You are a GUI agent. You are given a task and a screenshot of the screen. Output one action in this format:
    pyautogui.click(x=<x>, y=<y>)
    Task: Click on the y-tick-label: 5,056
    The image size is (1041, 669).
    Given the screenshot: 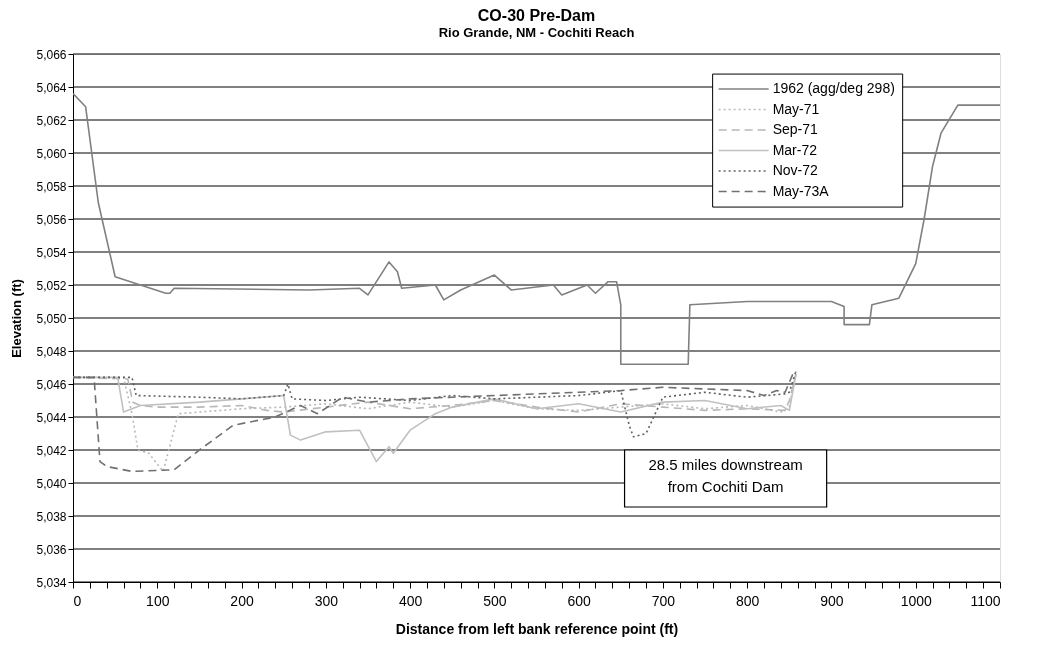 What is the action you would take?
    pyautogui.click(x=51, y=219)
    